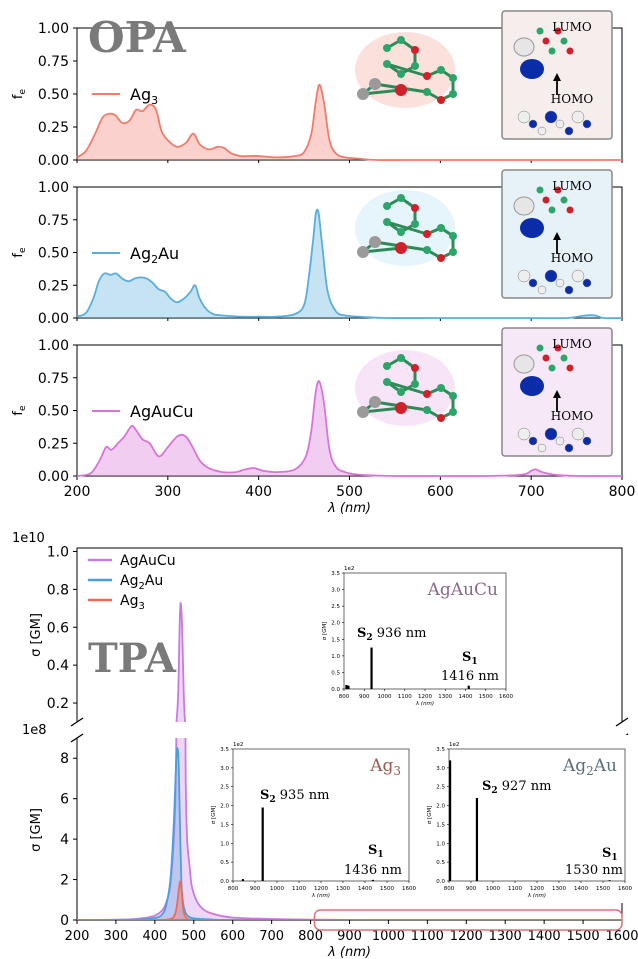 The image size is (638, 959). I want to click on y-tick-label: 3.0, so click(335, 591).